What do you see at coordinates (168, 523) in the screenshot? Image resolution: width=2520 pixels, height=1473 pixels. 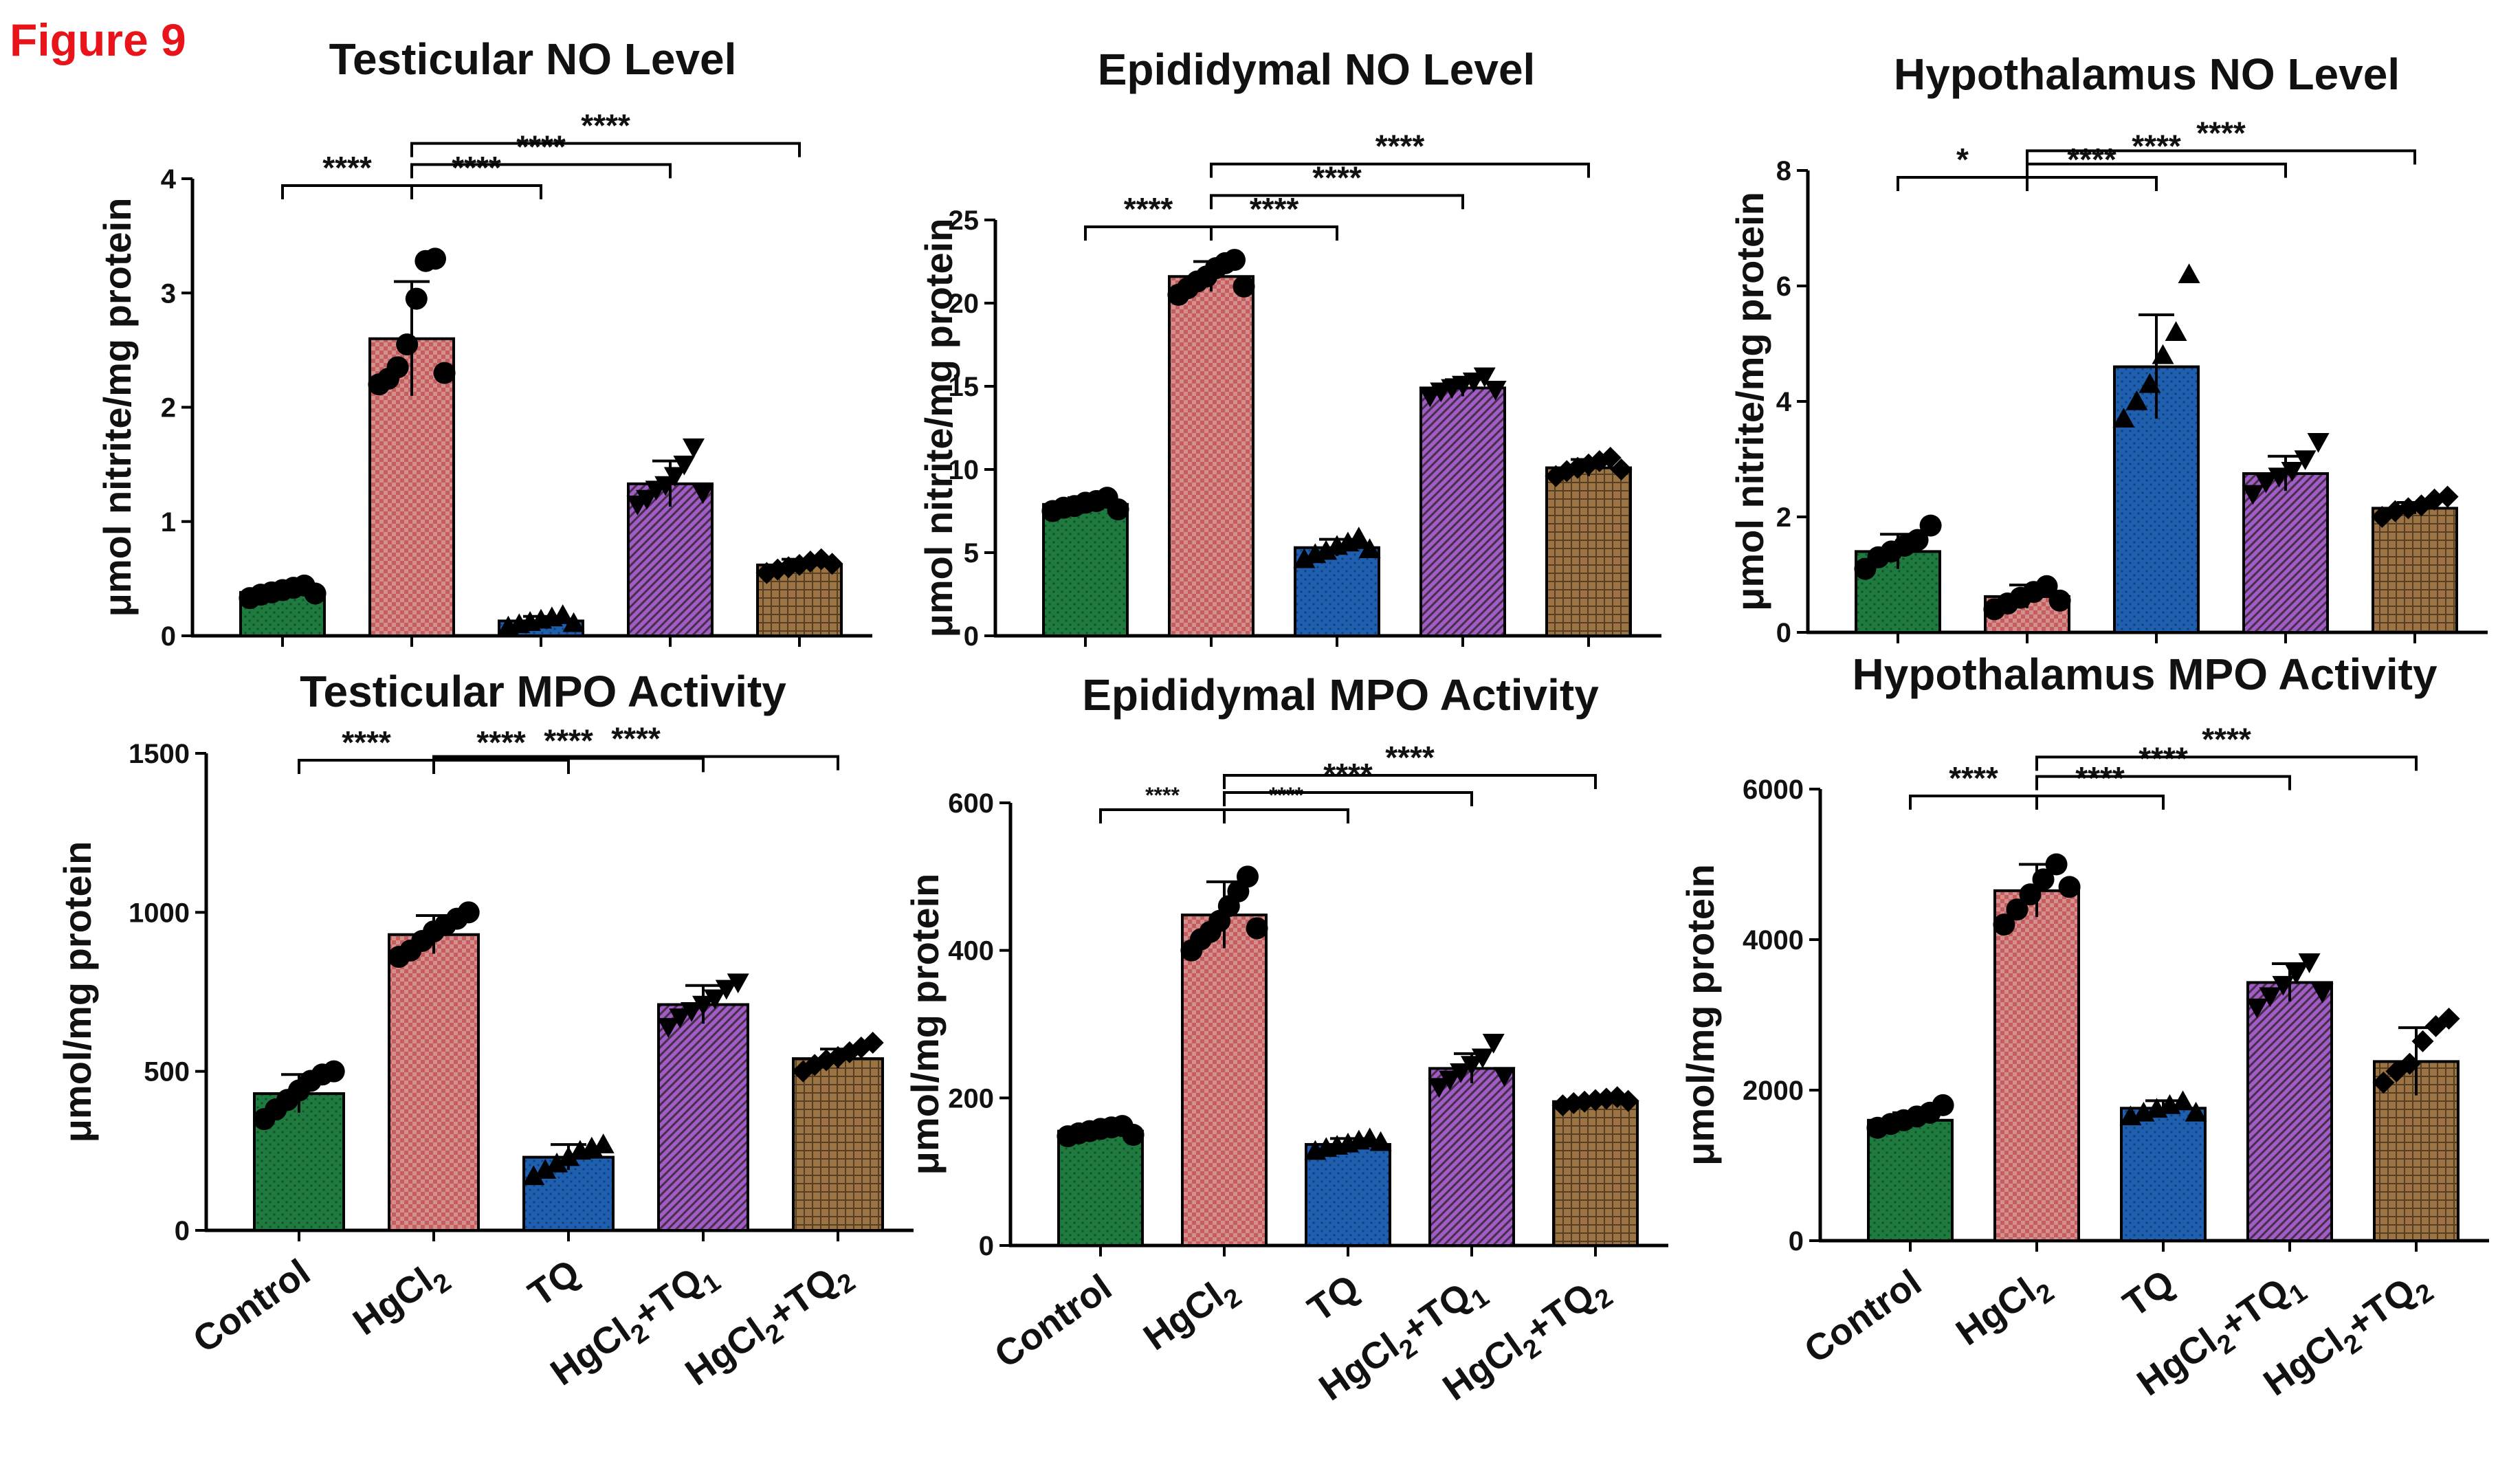 I see `y-tick-label: 1` at bounding box center [168, 523].